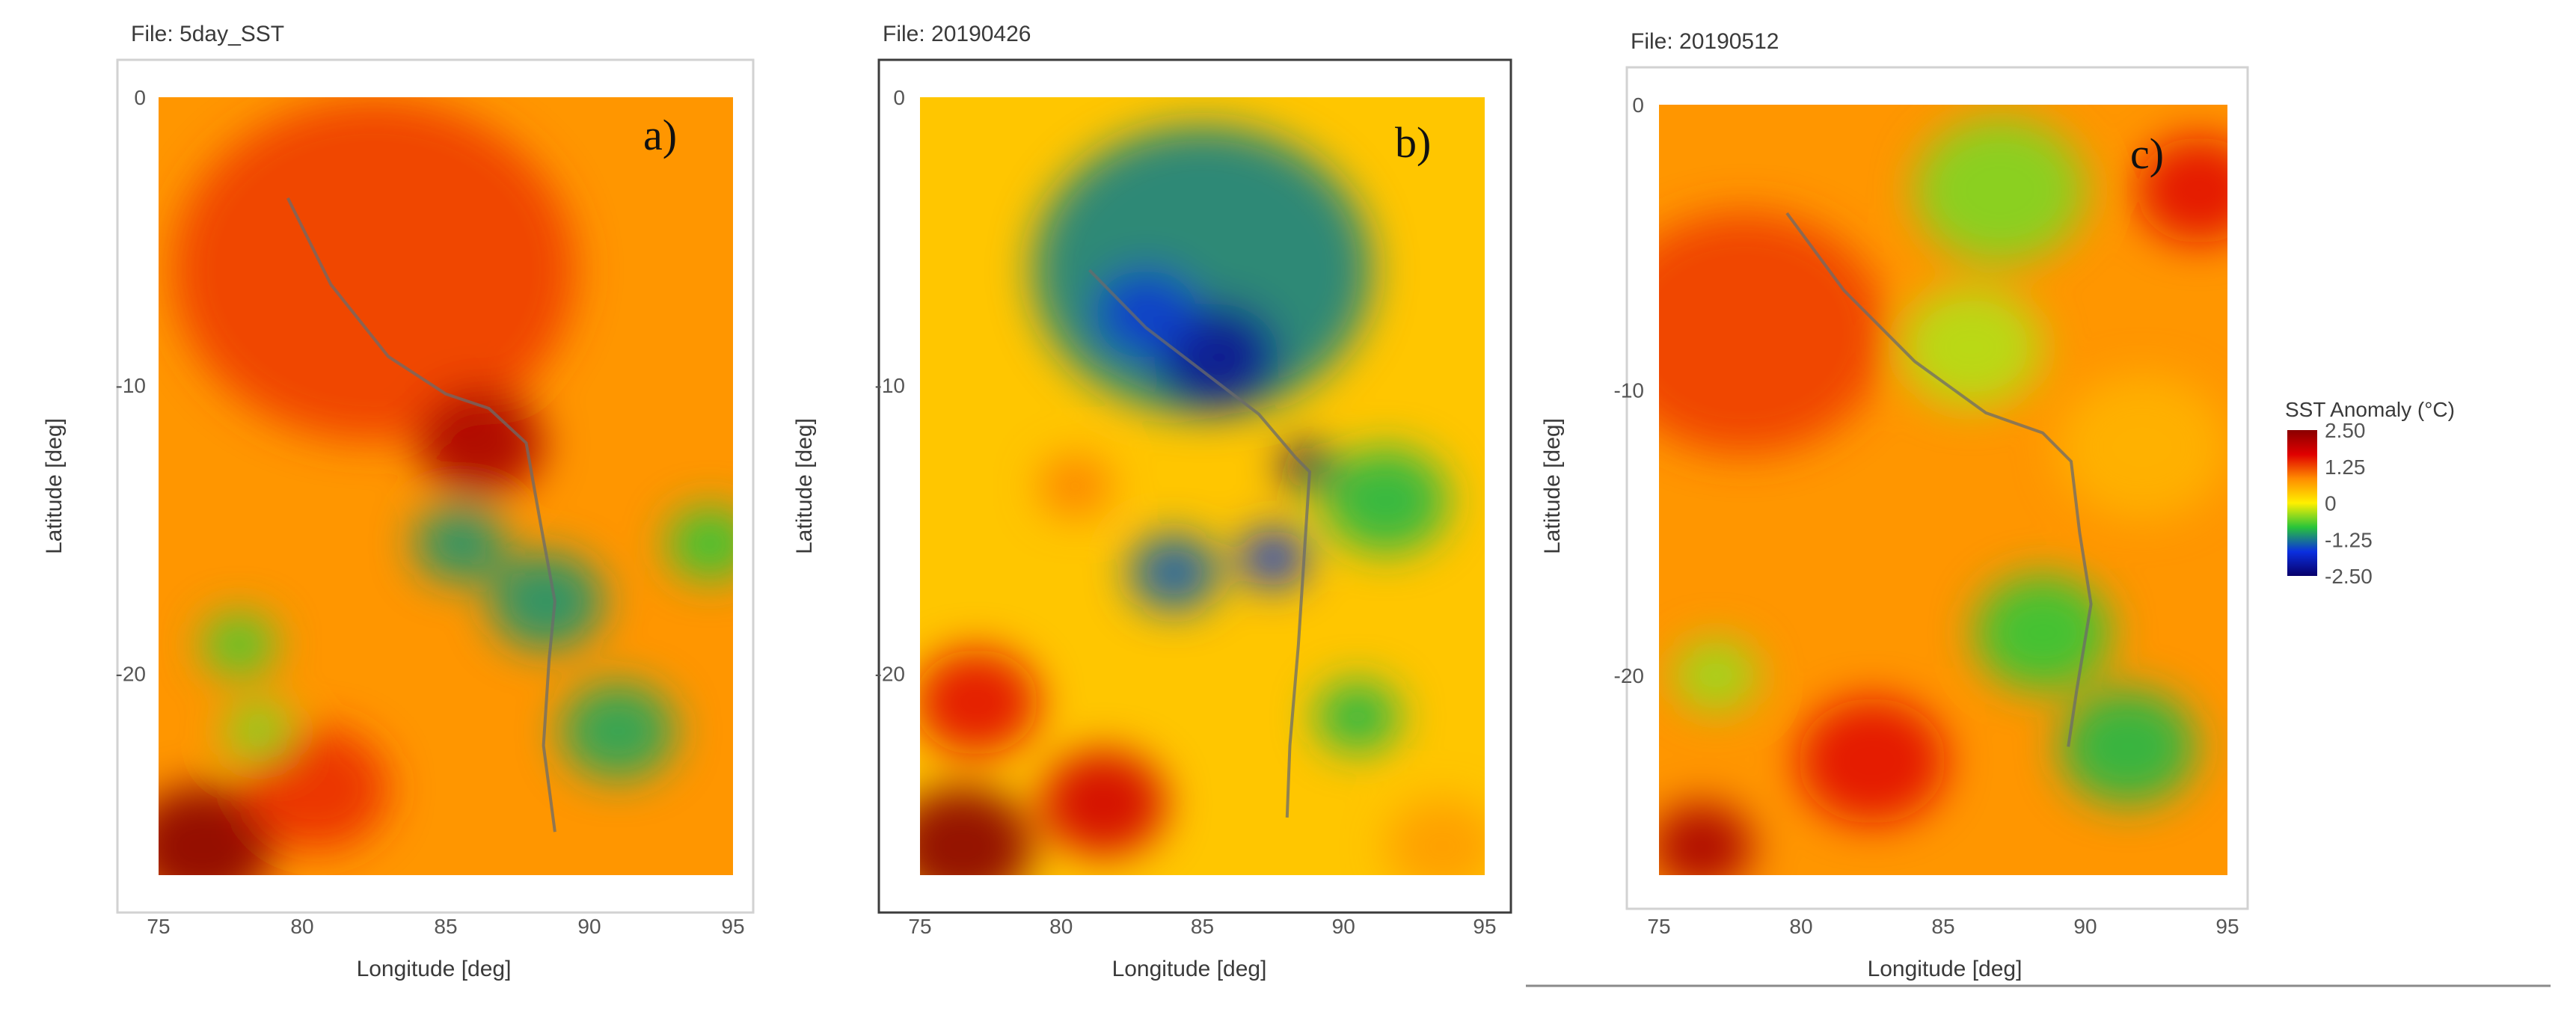 The height and width of the screenshot is (1015, 2576). What do you see at coordinates (2147, 153) in the screenshot?
I see `panel-c-letter: c)` at bounding box center [2147, 153].